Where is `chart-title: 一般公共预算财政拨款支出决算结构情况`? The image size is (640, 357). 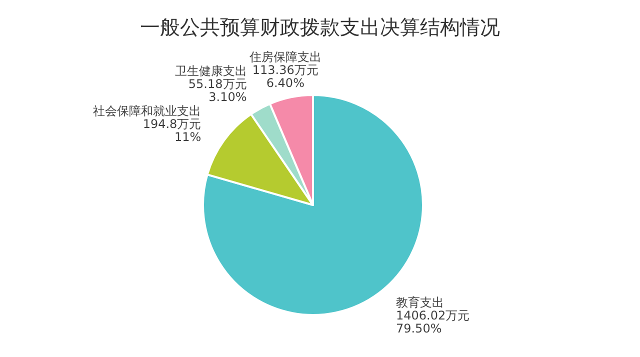
chart-title: 一般公共预算财政拨款支出决算结构情况 is located at coordinates (320, 27).